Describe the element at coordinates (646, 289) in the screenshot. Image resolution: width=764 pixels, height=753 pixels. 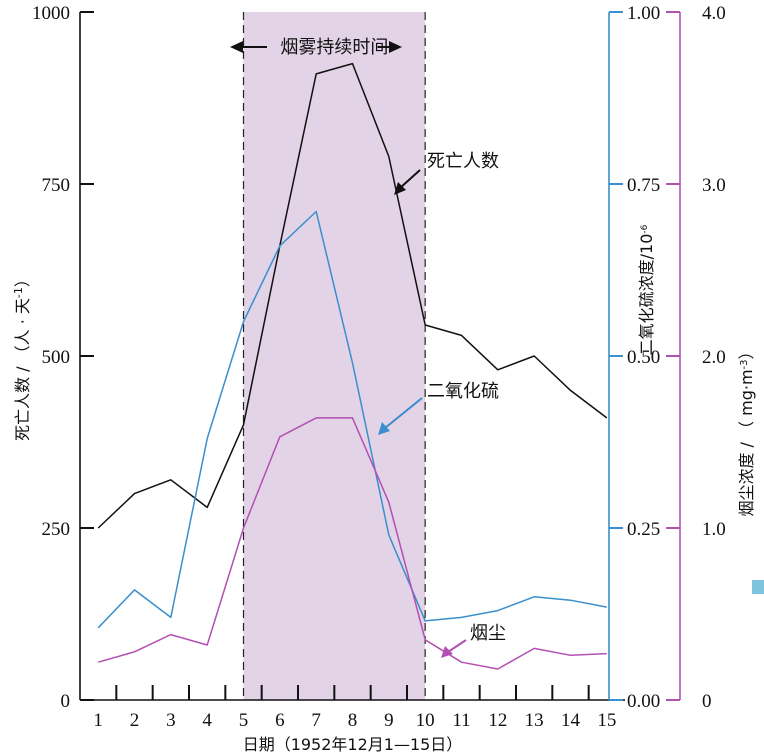
I see `so2-axis-label: 二氧化硫浓度/10-6` at that location.